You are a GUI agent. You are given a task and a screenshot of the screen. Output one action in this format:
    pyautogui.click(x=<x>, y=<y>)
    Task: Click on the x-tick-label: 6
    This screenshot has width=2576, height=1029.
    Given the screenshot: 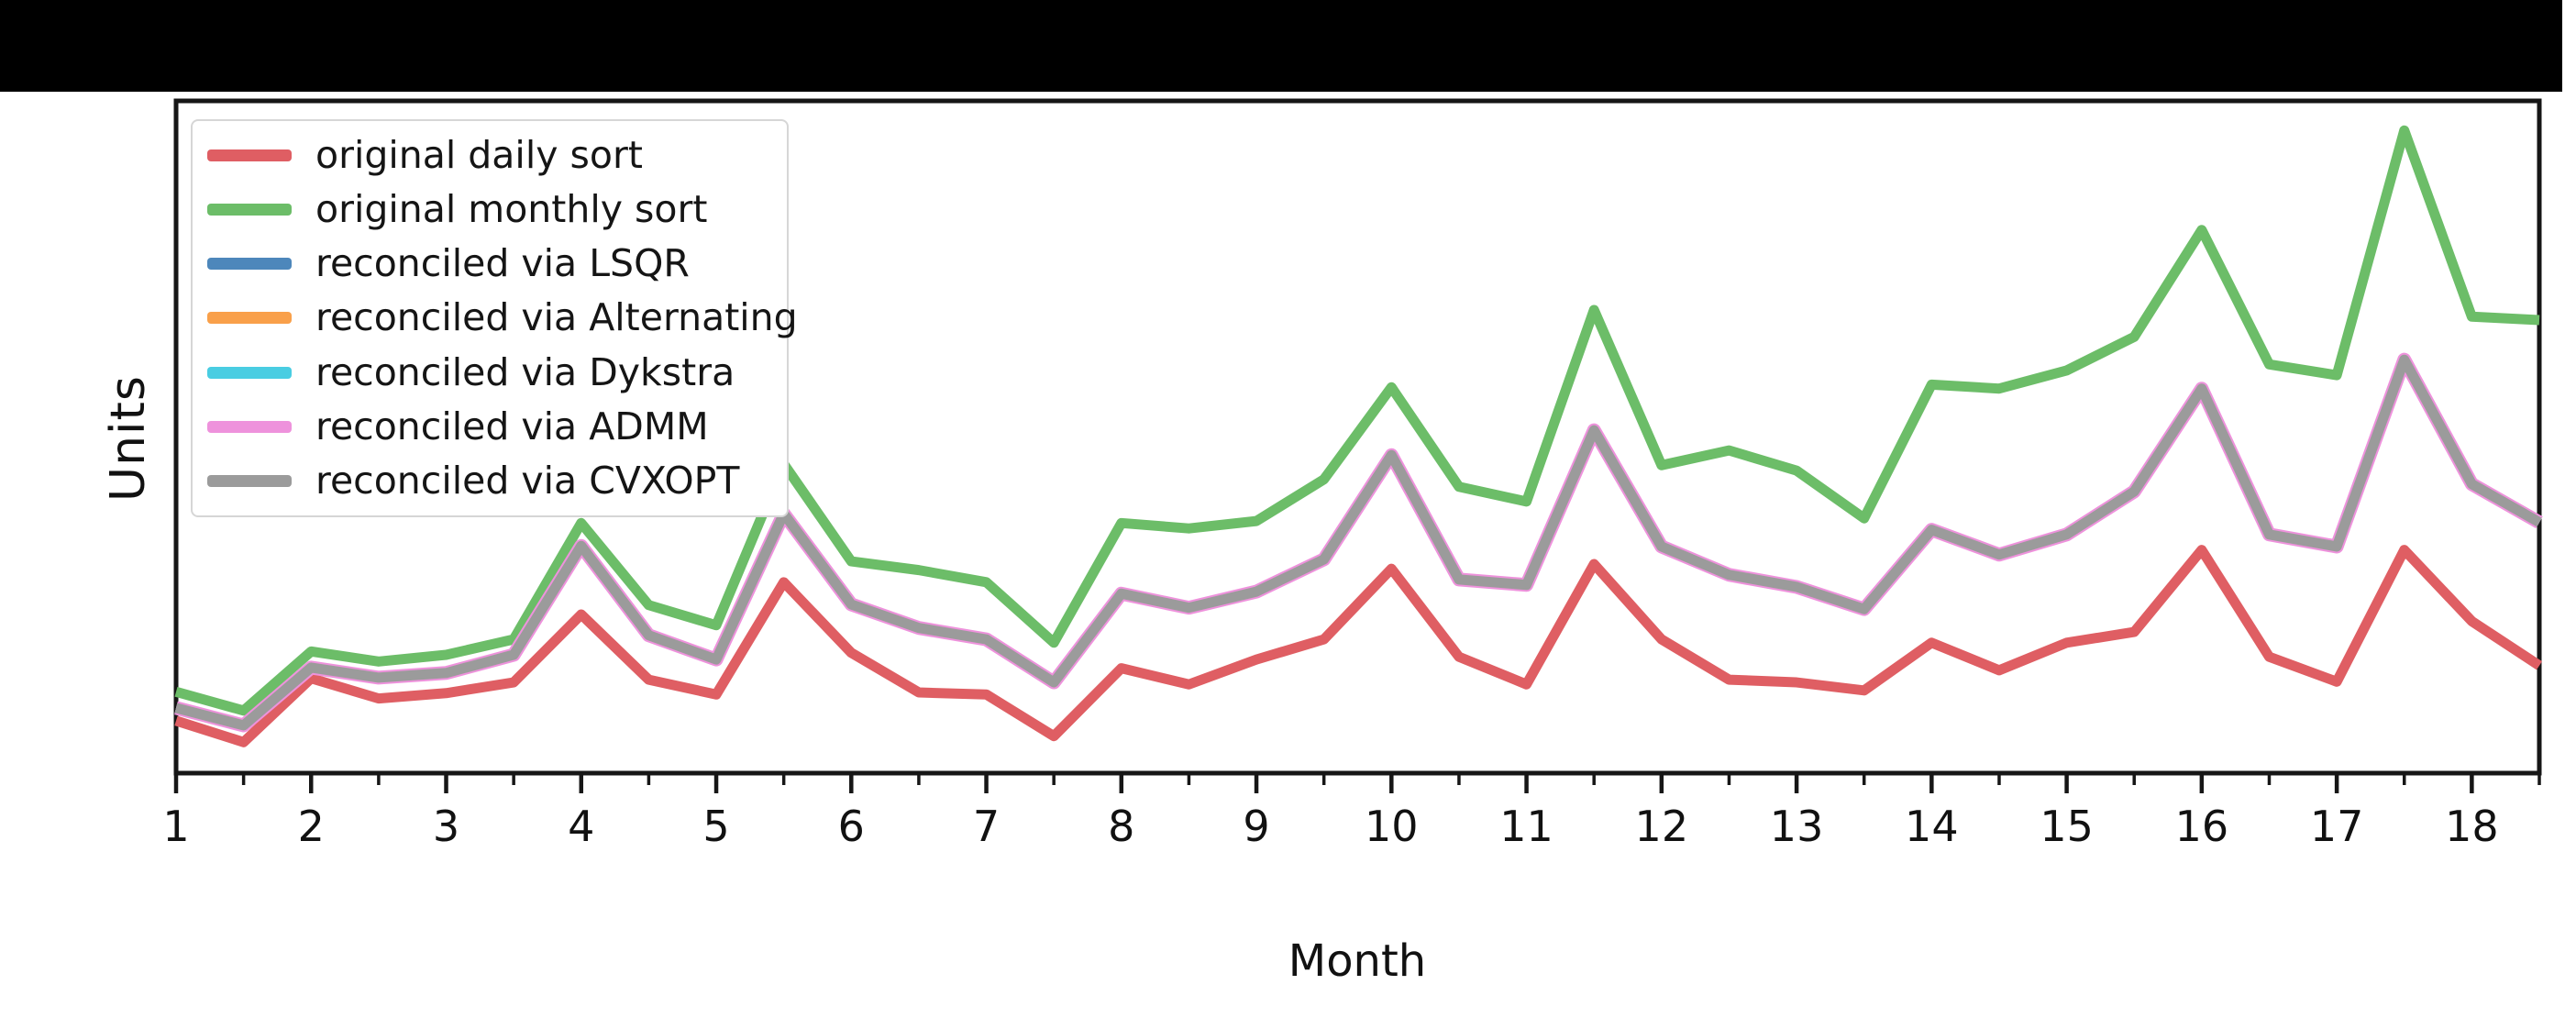 What is the action you would take?
    pyautogui.click(x=851, y=826)
    